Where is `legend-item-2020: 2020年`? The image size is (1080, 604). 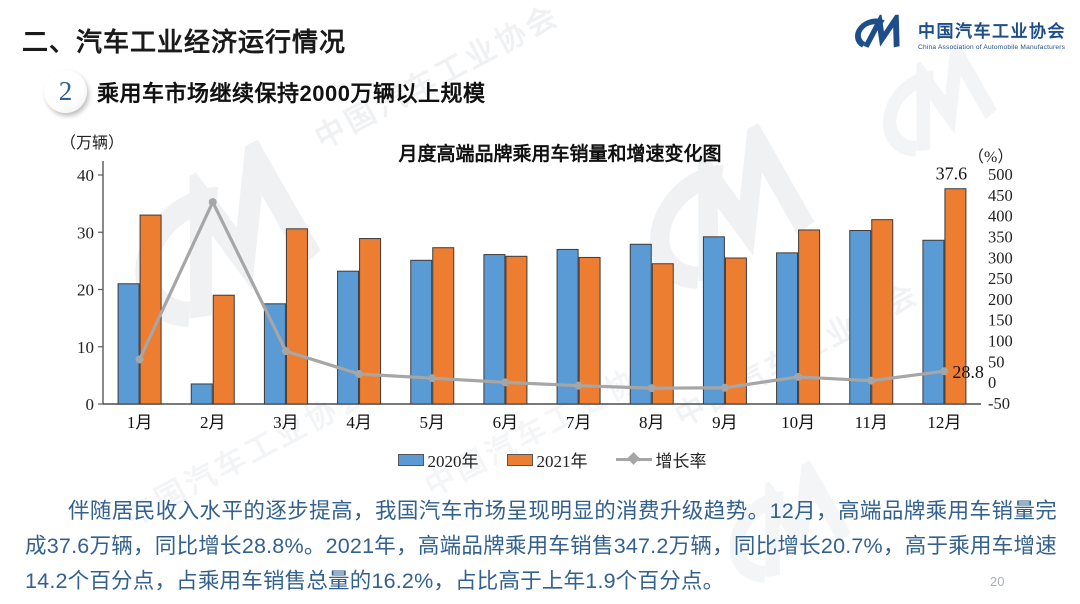
legend-item-2020: 2020年 is located at coordinates (438, 459).